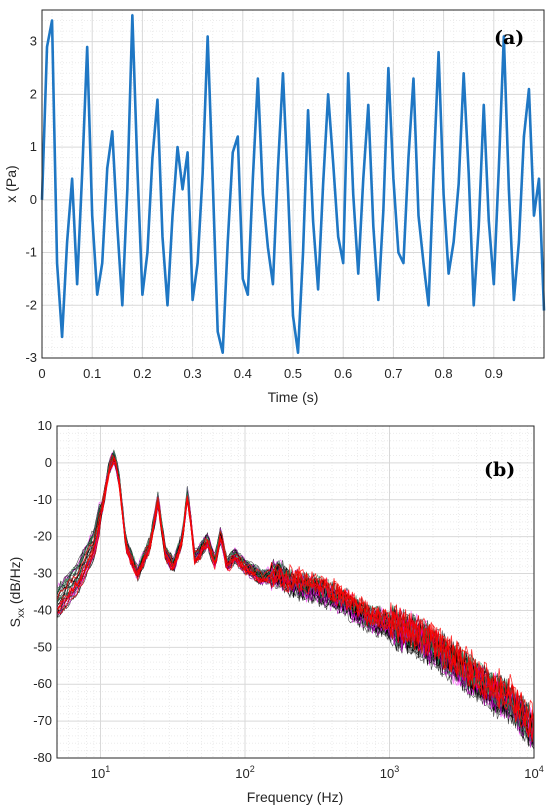 This screenshot has width=550, height=808. What do you see at coordinates (107, 769) in the screenshot?
I see `x-tick-exponent: 1` at bounding box center [107, 769].